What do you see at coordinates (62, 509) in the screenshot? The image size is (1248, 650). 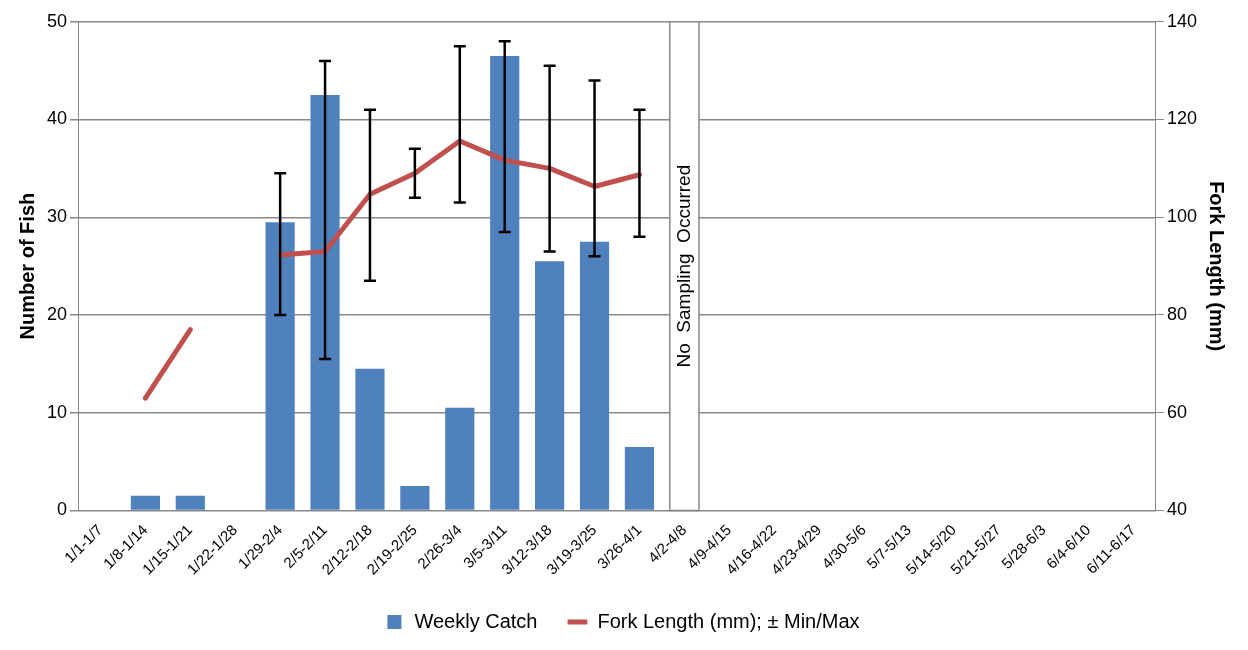 I see `y-tick-label: 0` at bounding box center [62, 509].